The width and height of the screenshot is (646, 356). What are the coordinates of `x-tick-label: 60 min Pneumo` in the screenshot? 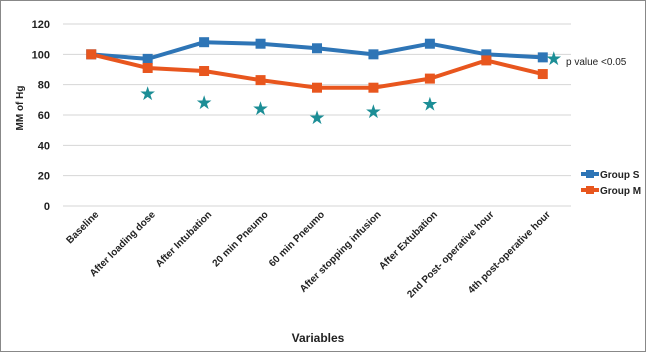 It's located at (297, 239).